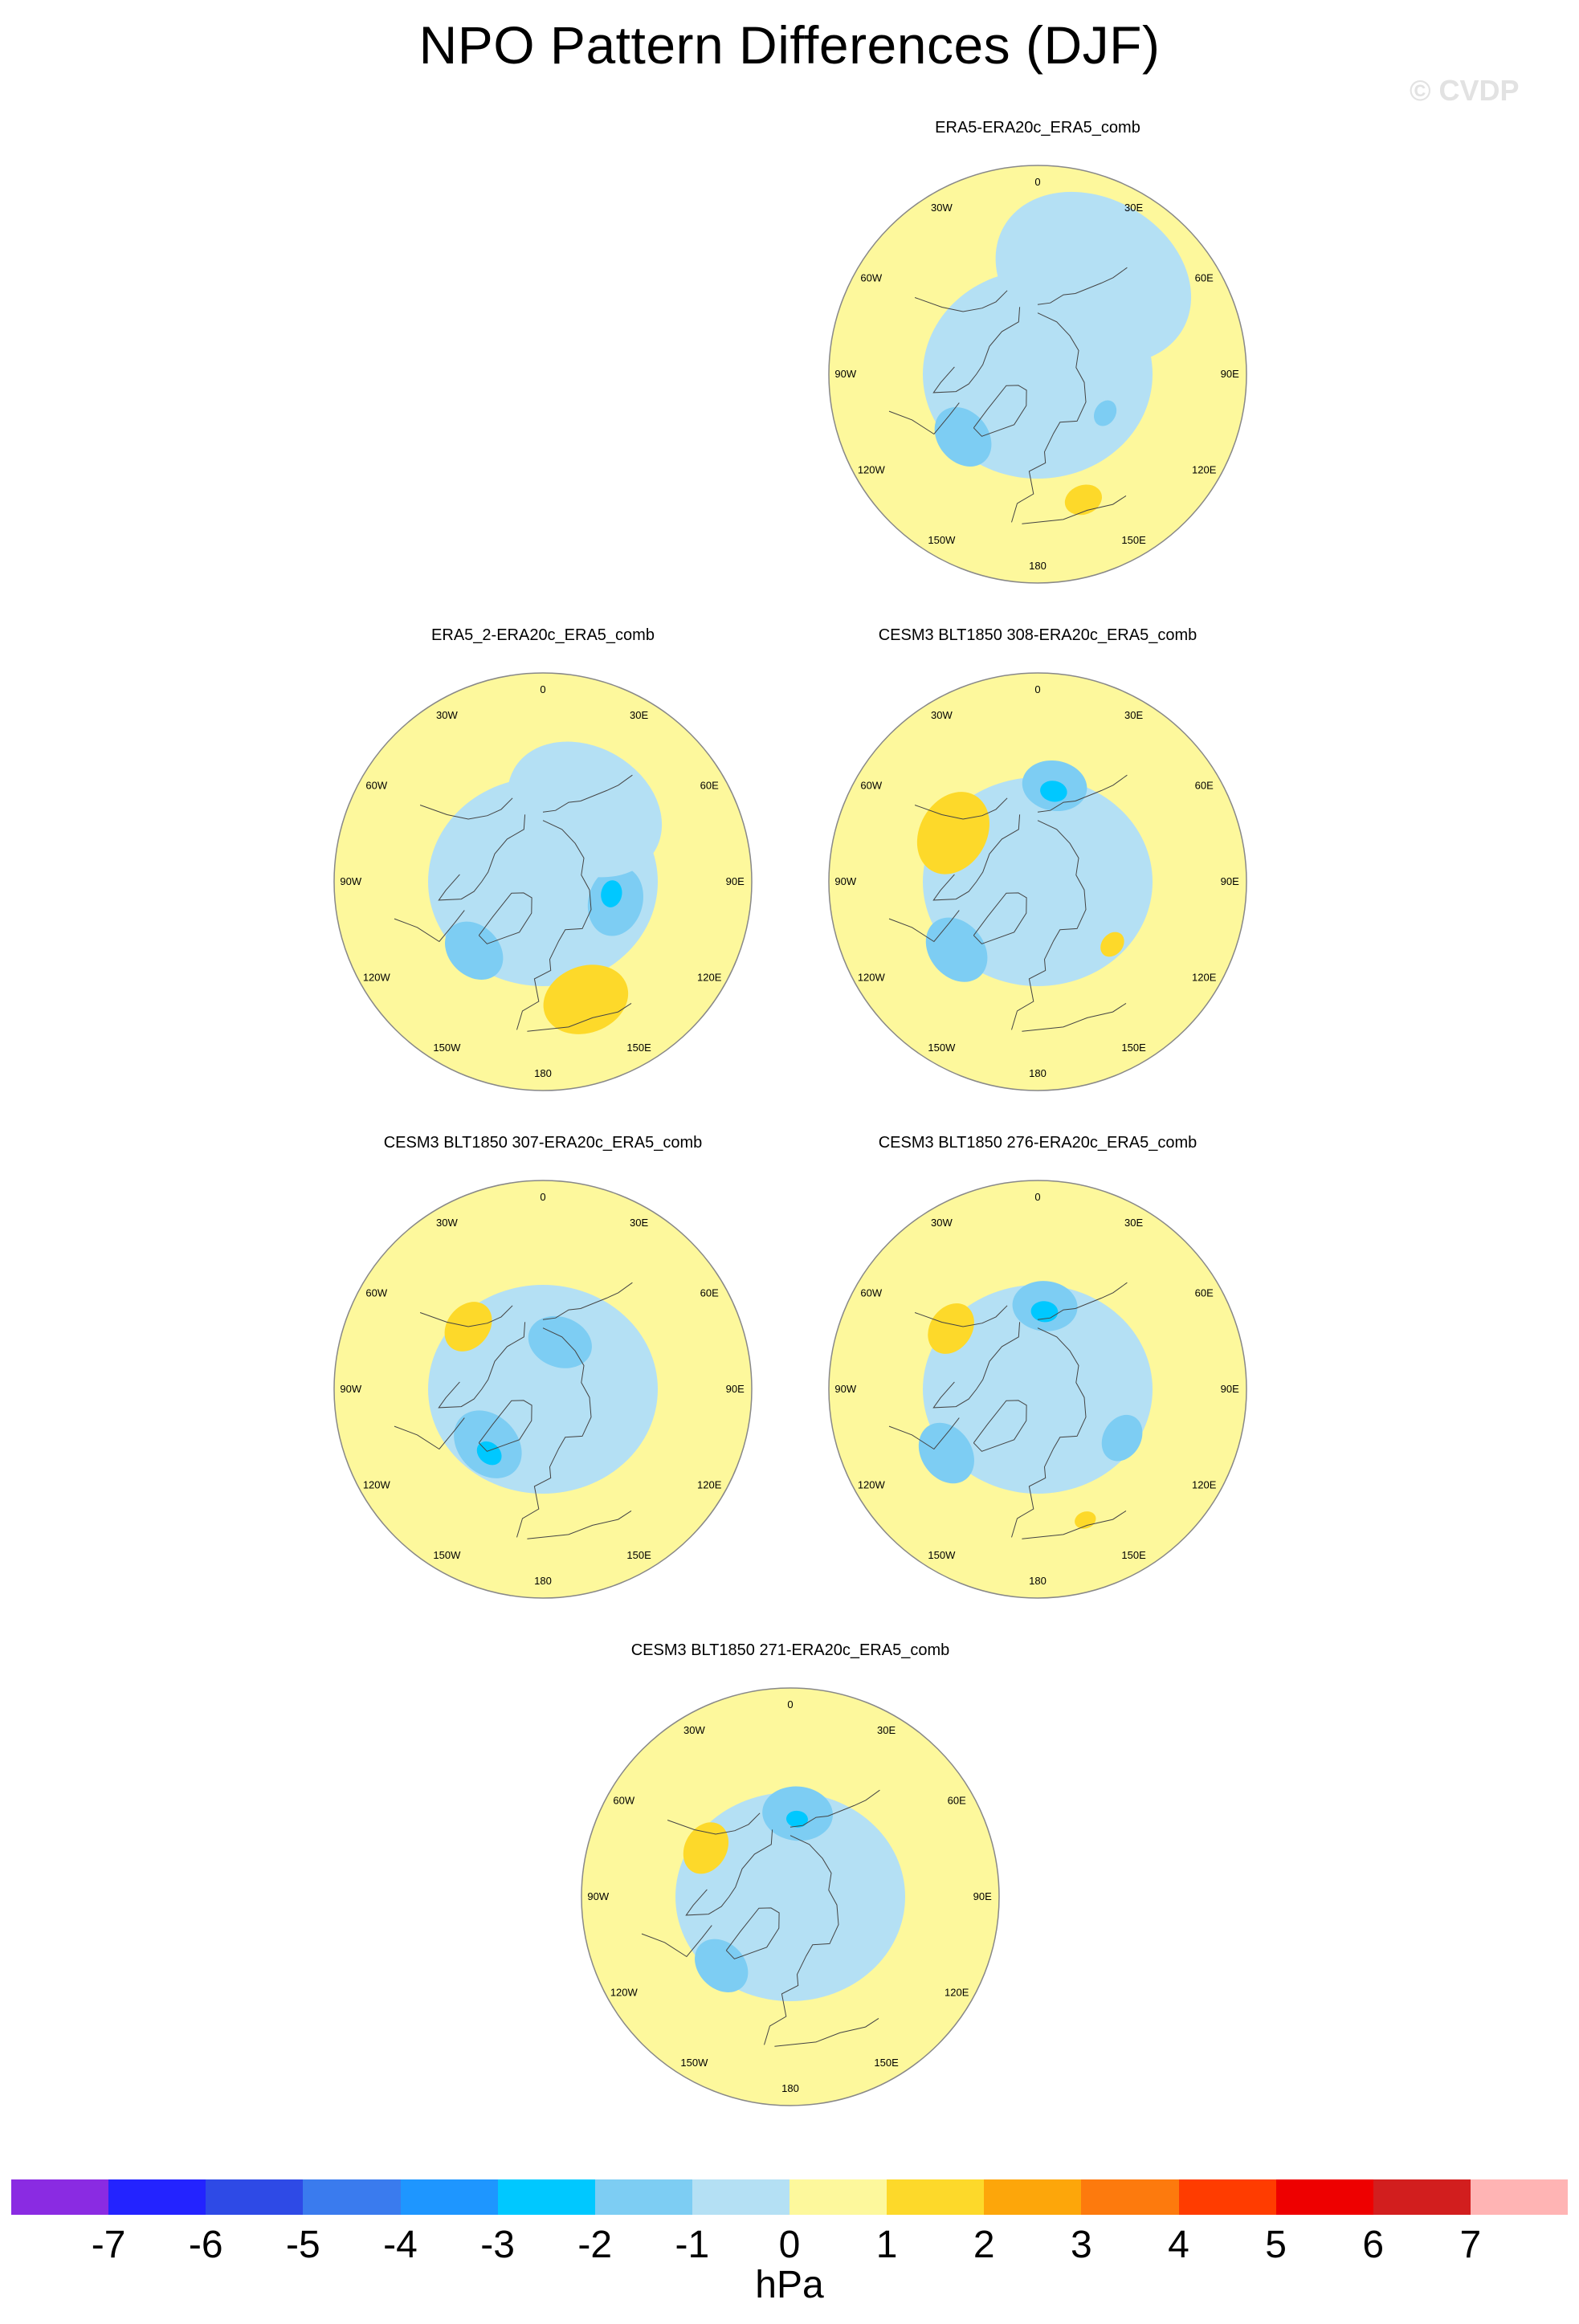 Image resolution: width=1579 pixels, height=2324 pixels. I want to click on colorbar-tick: -6, so click(205, 2245).